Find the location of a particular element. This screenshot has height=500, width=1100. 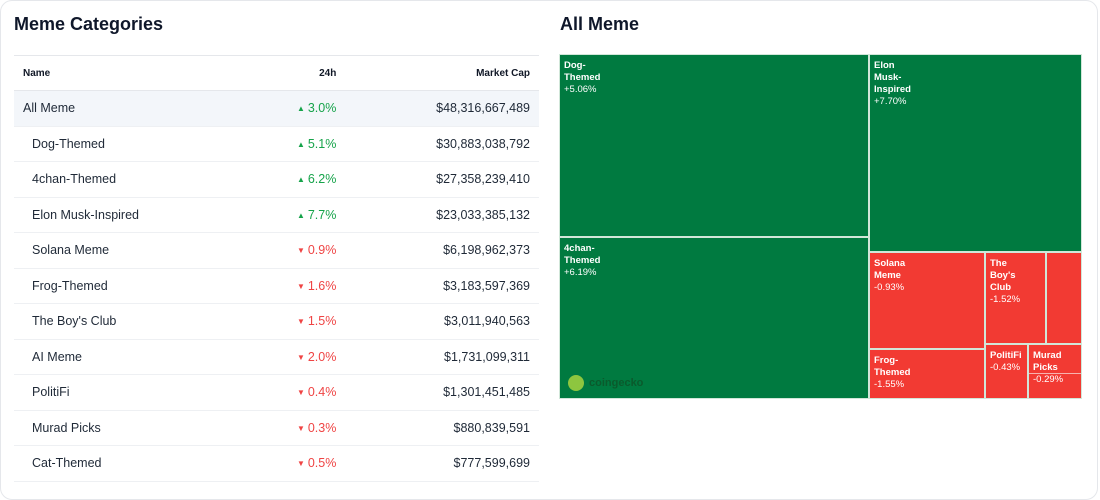

tile-label: Elon Musk- Inspired is located at coordinates (892, 77).